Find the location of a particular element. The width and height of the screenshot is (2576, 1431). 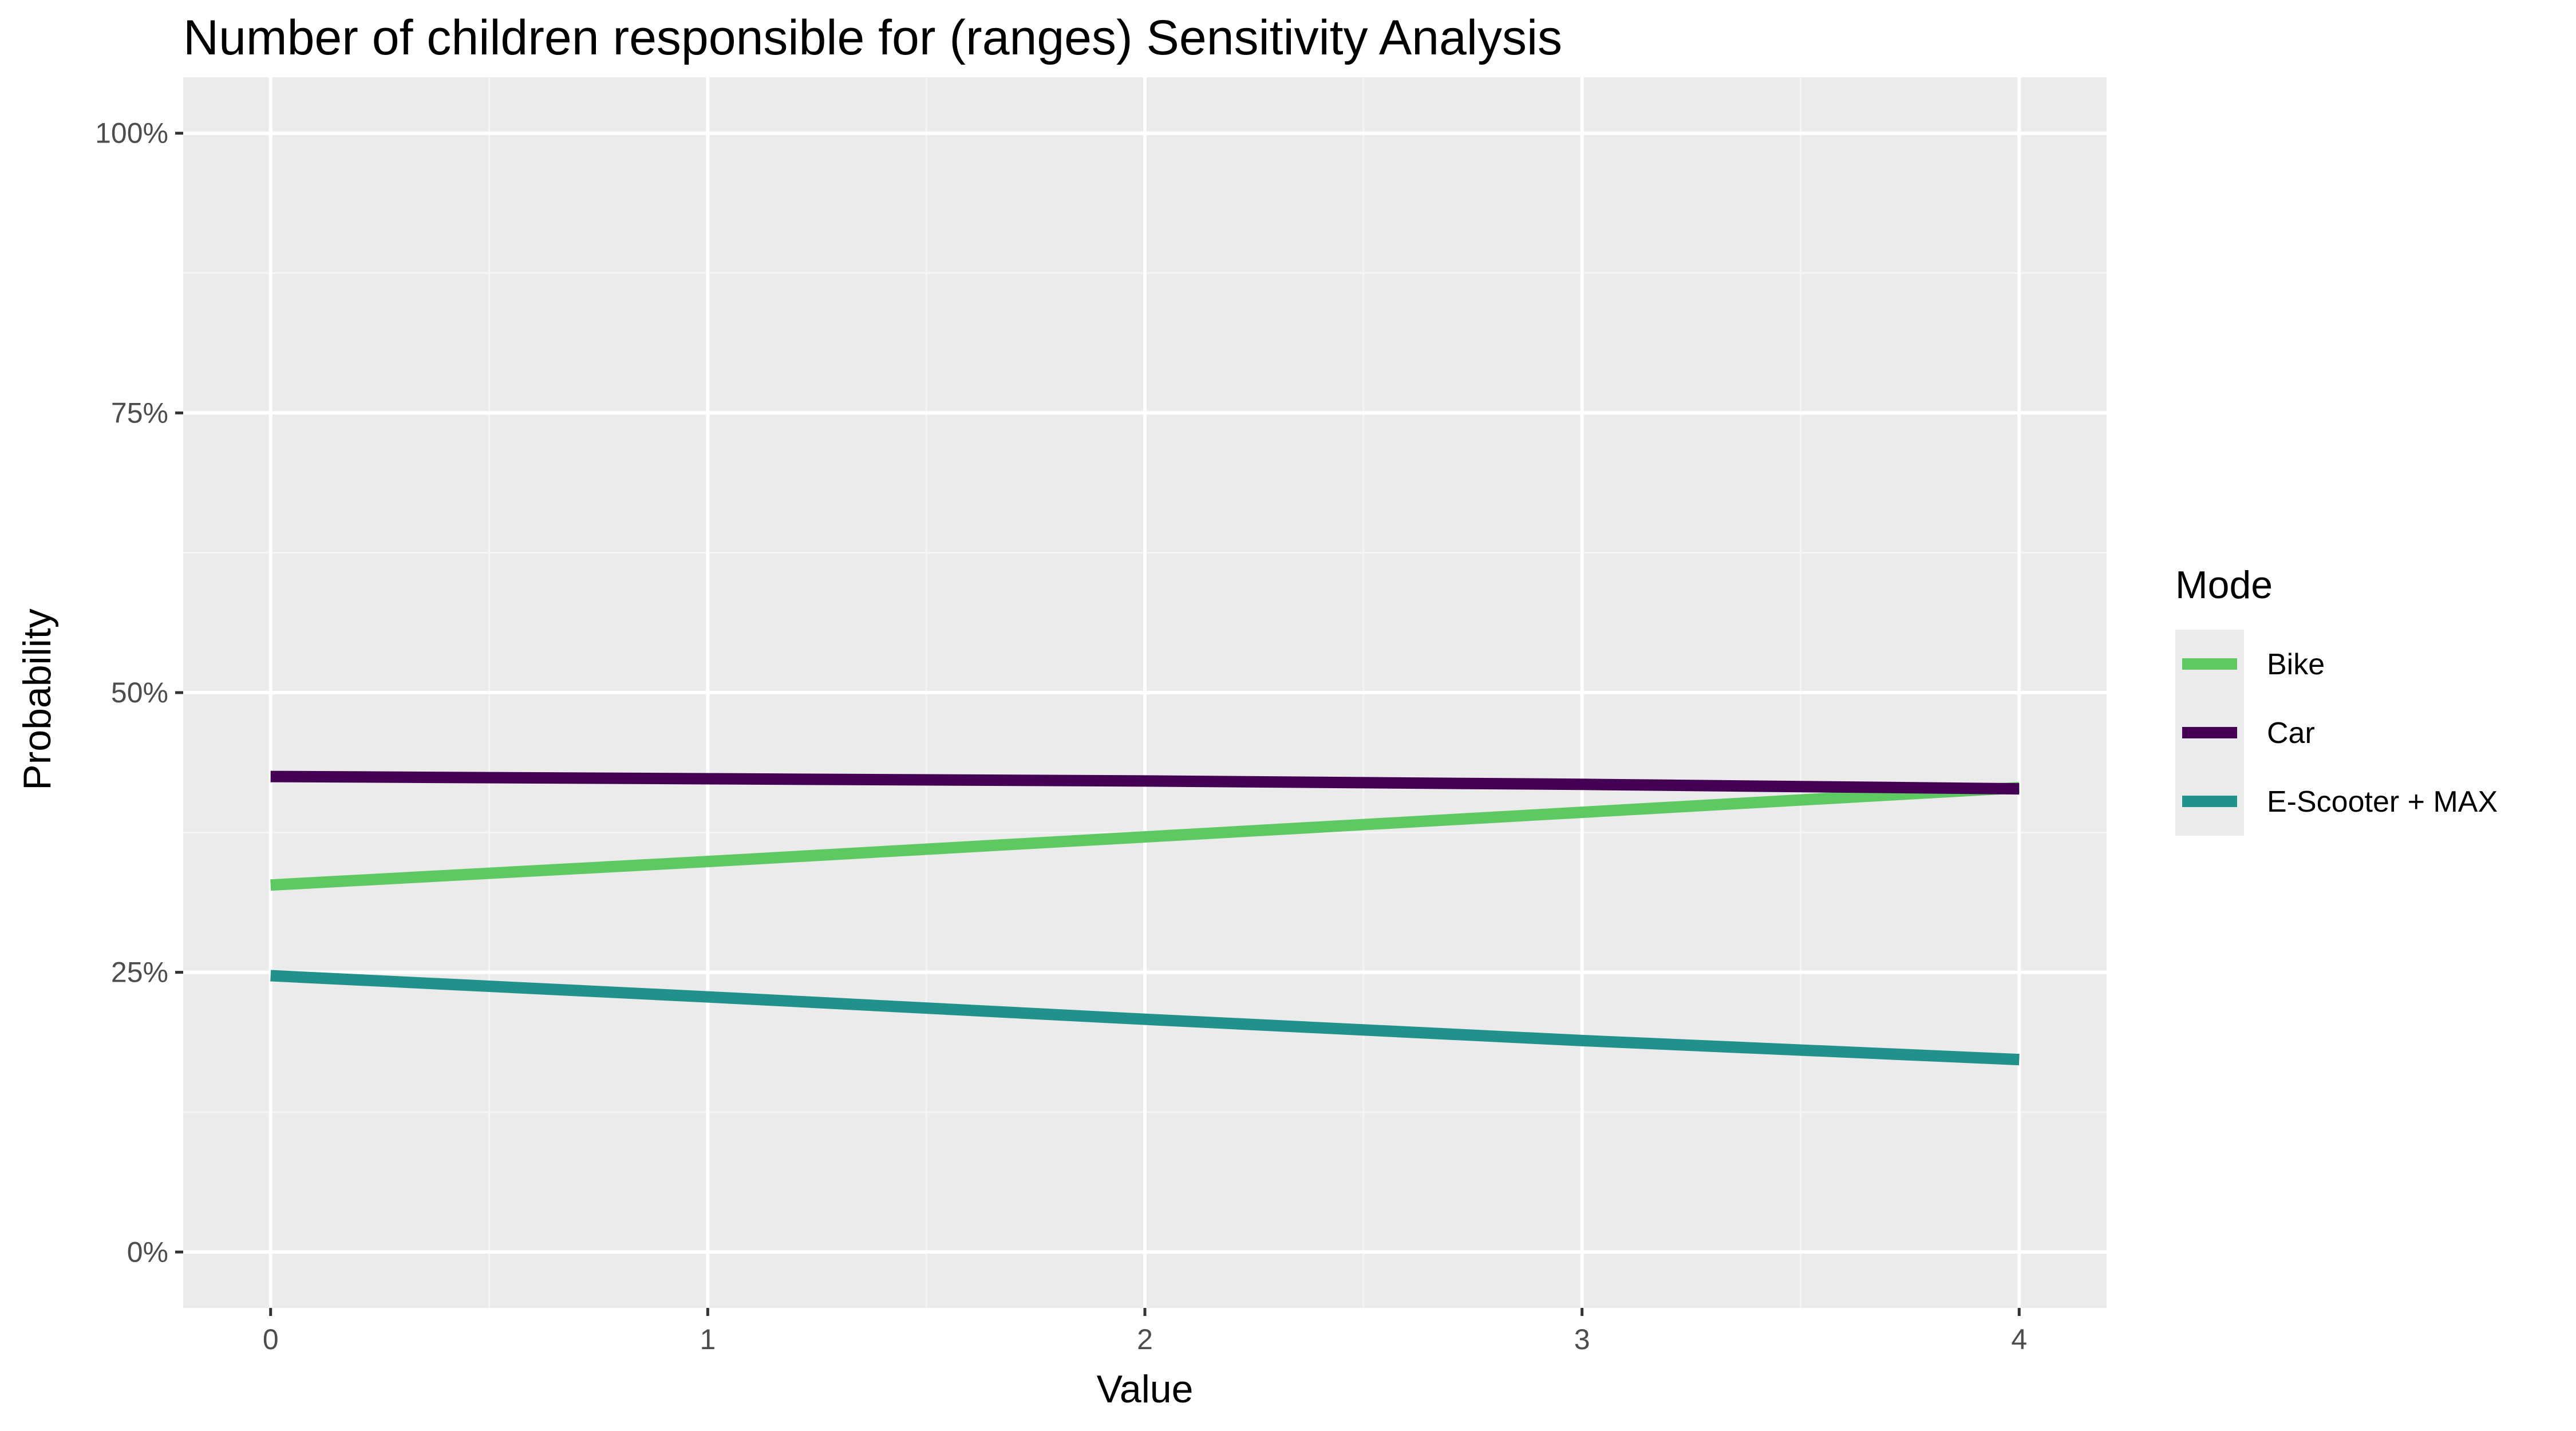

legend-label: Bike is located at coordinates (2296, 664).